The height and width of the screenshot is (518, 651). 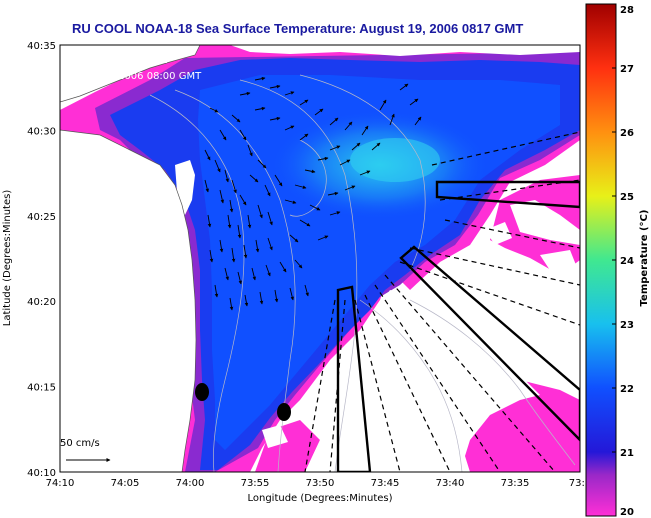 What do you see at coordinates (405, 50) in the screenshot?
I see `land-long-island` at bounding box center [405, 50].